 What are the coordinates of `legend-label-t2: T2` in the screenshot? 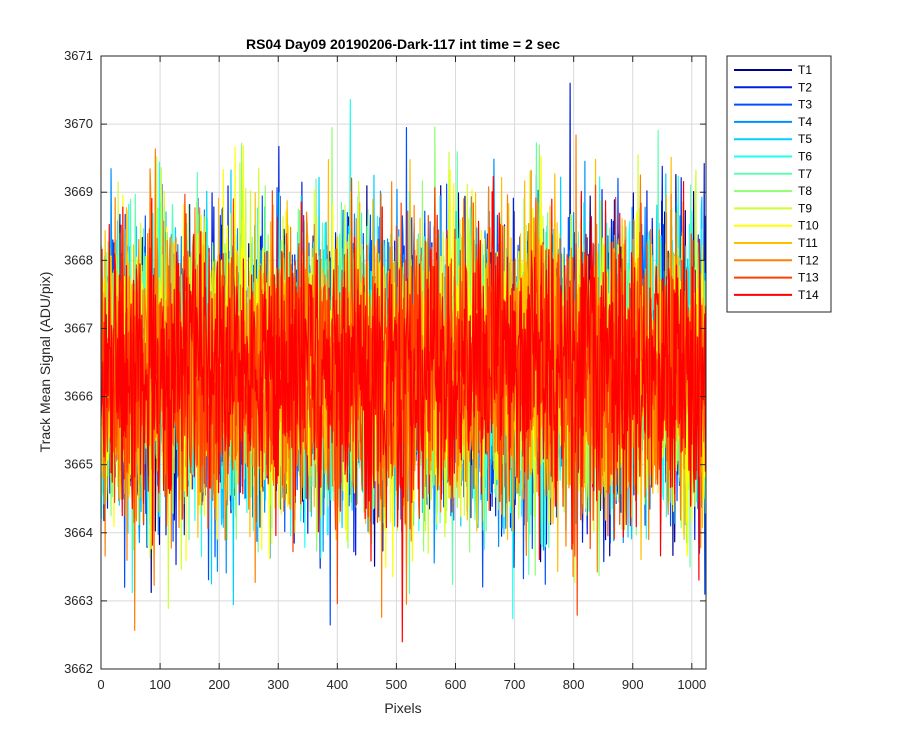 It's located at (805, 87).